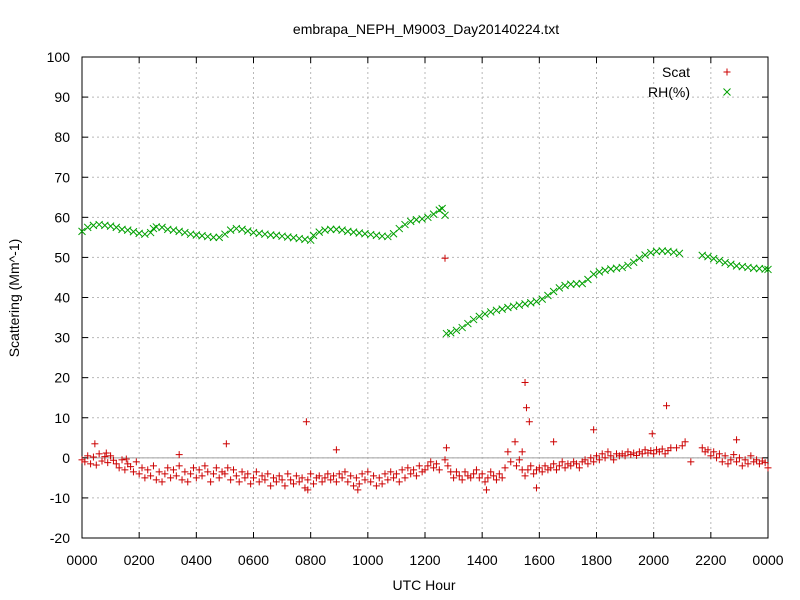  I want to click on y-tick-labels: -20 -10 0 10 20 30 40 50 60 70 80 90 100, so click(59, 297).